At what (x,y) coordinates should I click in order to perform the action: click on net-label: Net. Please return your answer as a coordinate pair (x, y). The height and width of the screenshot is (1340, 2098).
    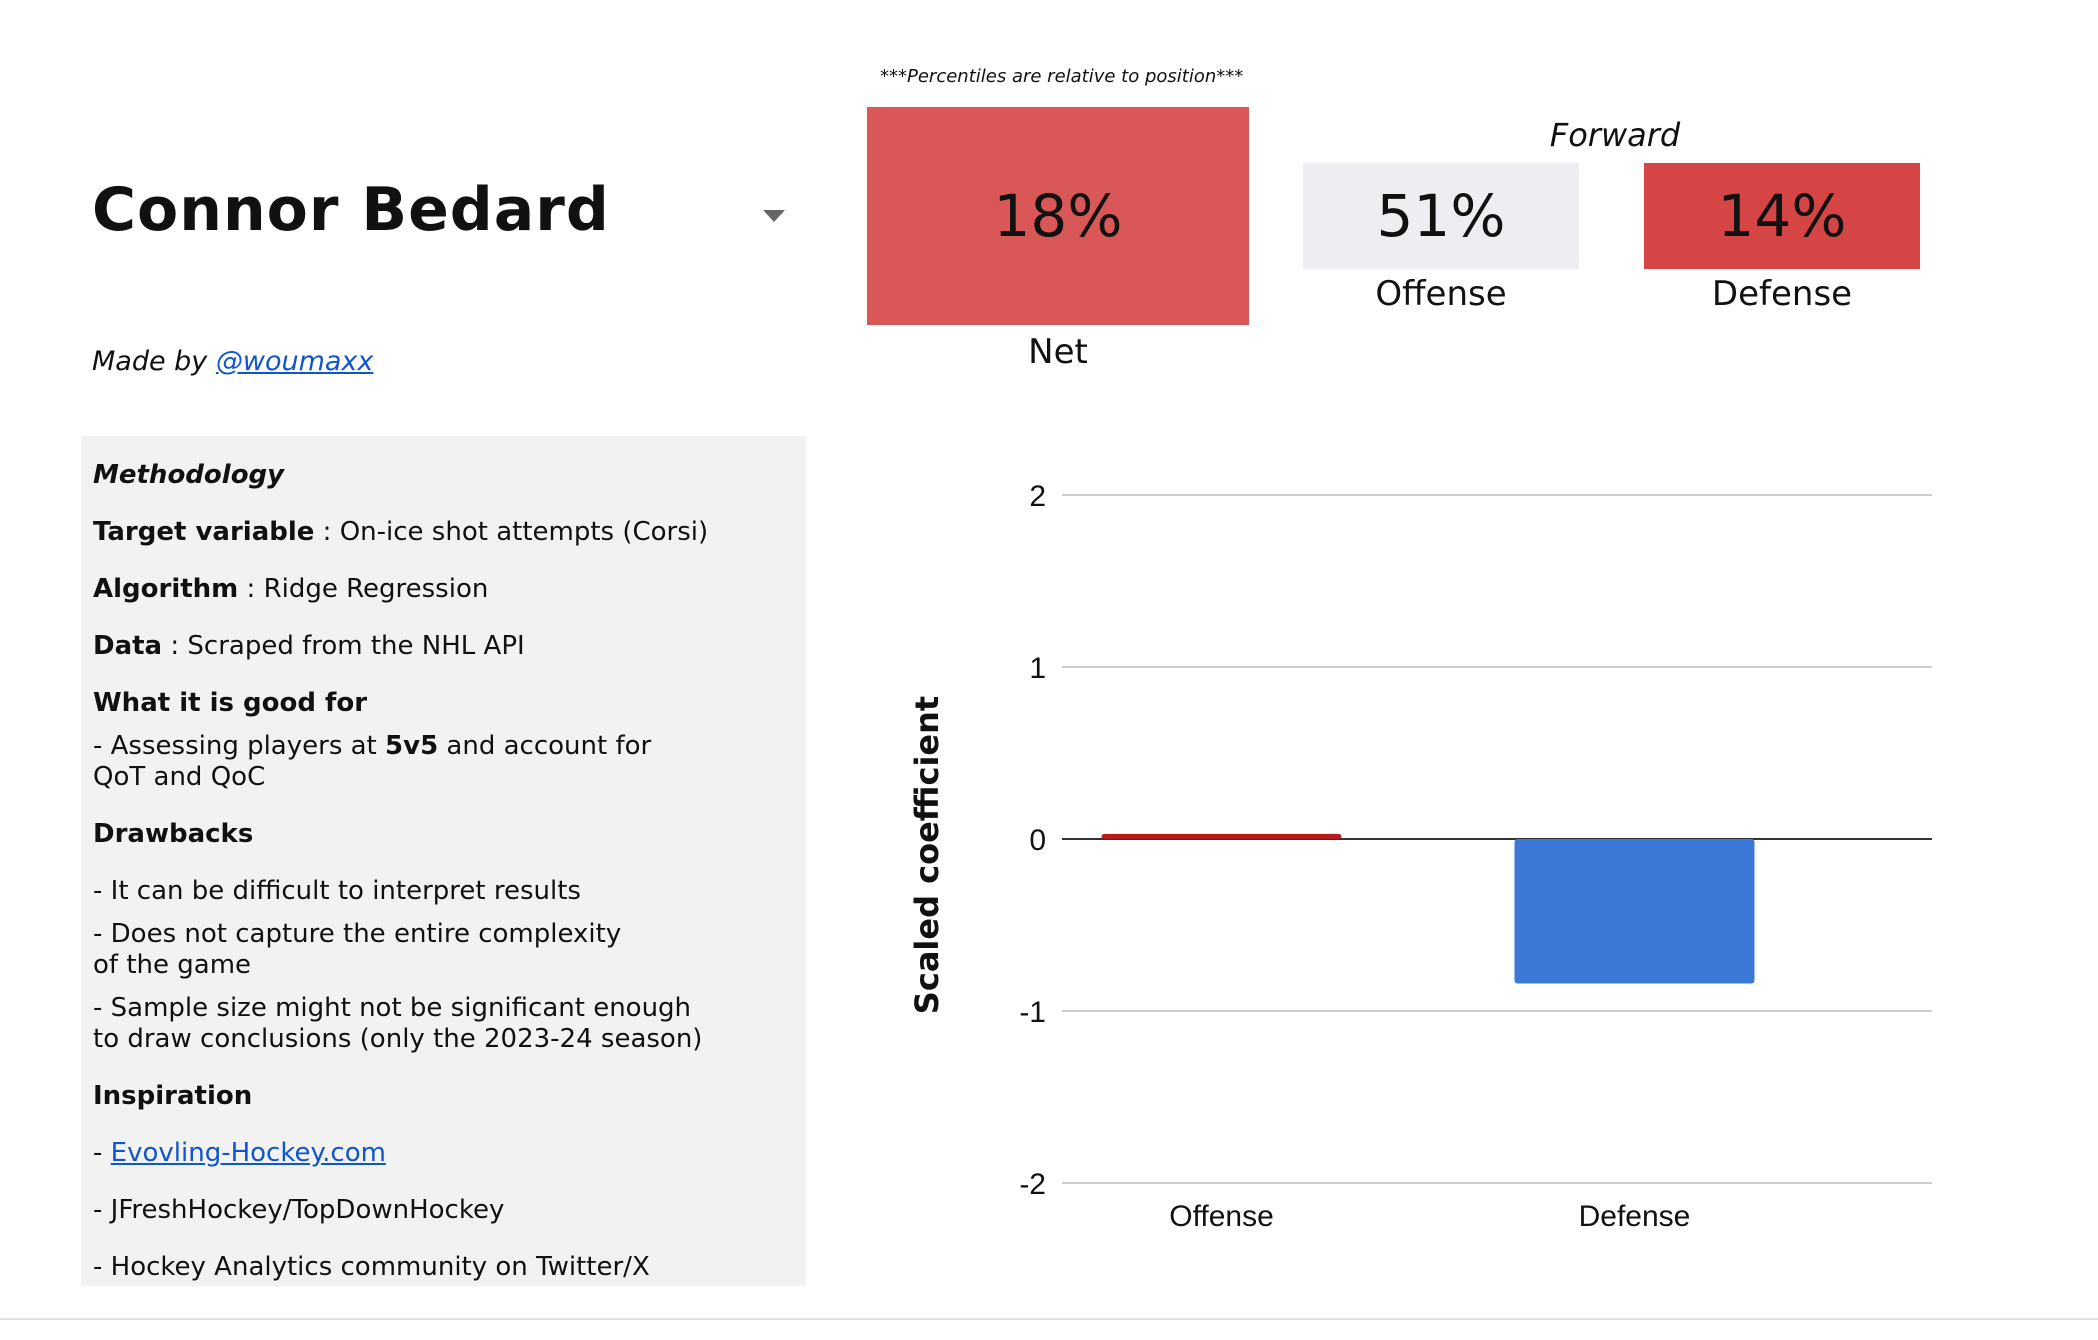
    Looking at the image, I should click on (1058, 352).